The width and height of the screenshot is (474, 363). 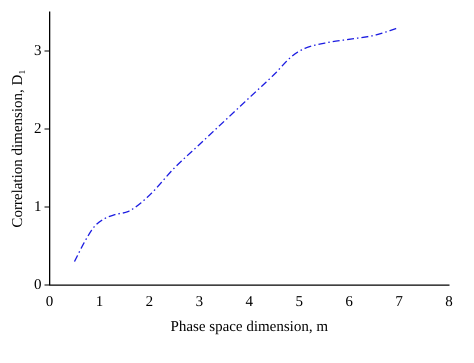 What do you see at coordinates (249, 326) in the screenshot?
I see `x-axis-title: Phase space dimension, m` at bounding box center [249, 326].